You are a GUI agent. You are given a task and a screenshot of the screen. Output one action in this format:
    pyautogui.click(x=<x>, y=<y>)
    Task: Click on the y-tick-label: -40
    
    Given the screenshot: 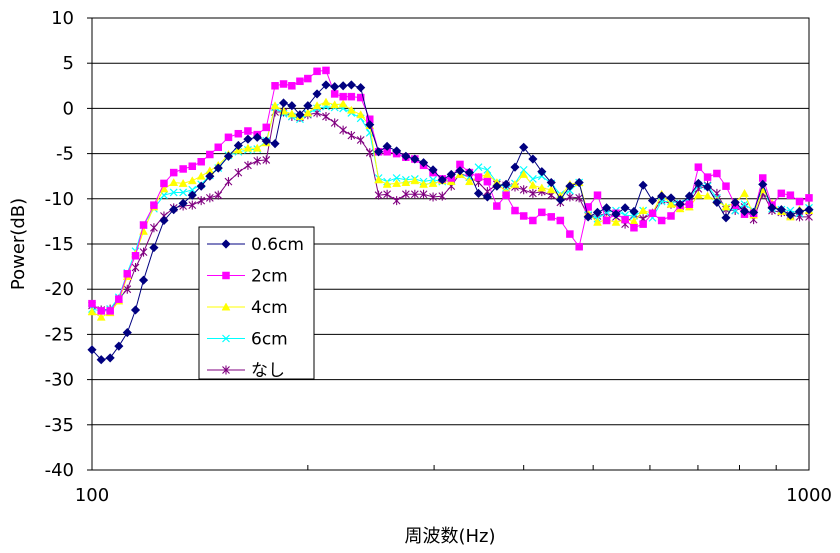 What is the action you would take?
    pyautogui.click(x=59, y=470)
    